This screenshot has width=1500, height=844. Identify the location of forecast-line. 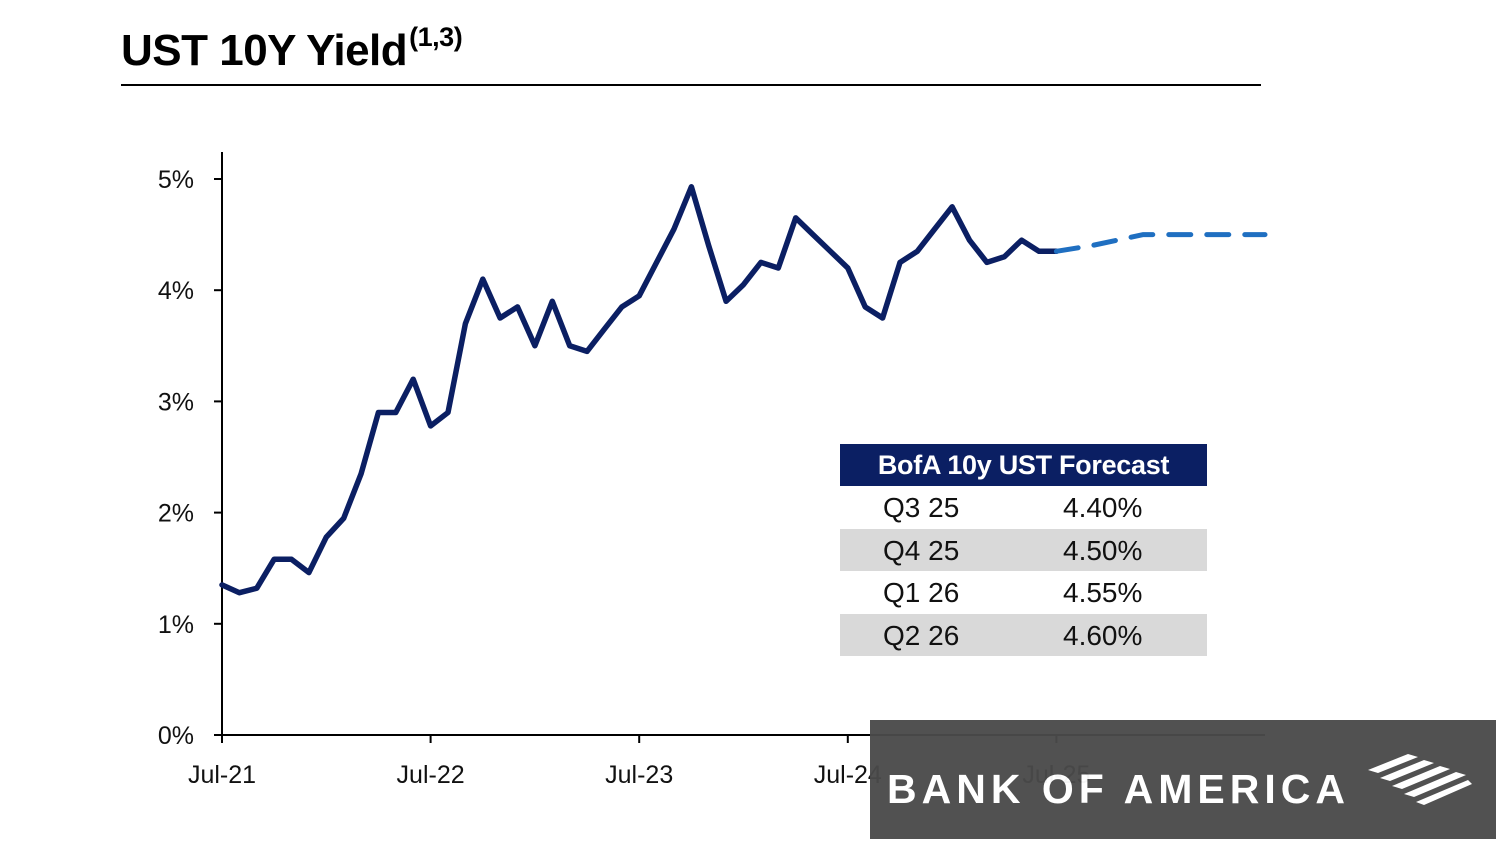
(1160, 243).